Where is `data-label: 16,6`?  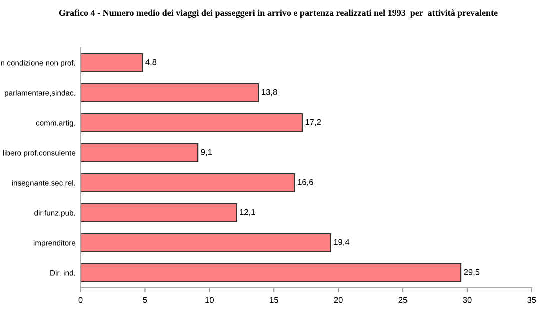
data-label: 16,6 is located at coordinates (306, 182).